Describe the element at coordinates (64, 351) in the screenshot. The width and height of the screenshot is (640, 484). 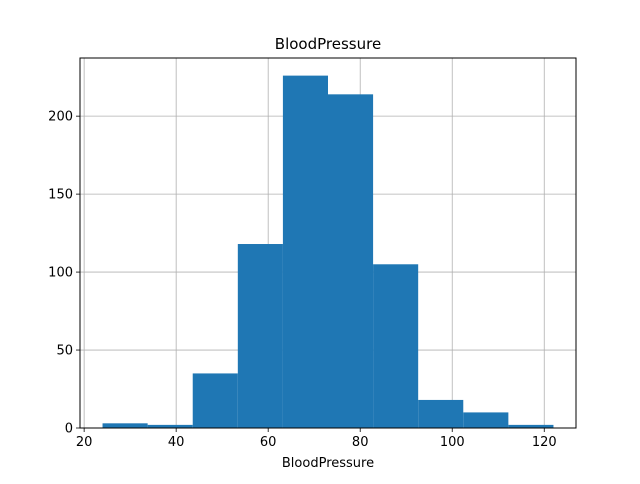
I see `y-tick-label: 50` at that location.